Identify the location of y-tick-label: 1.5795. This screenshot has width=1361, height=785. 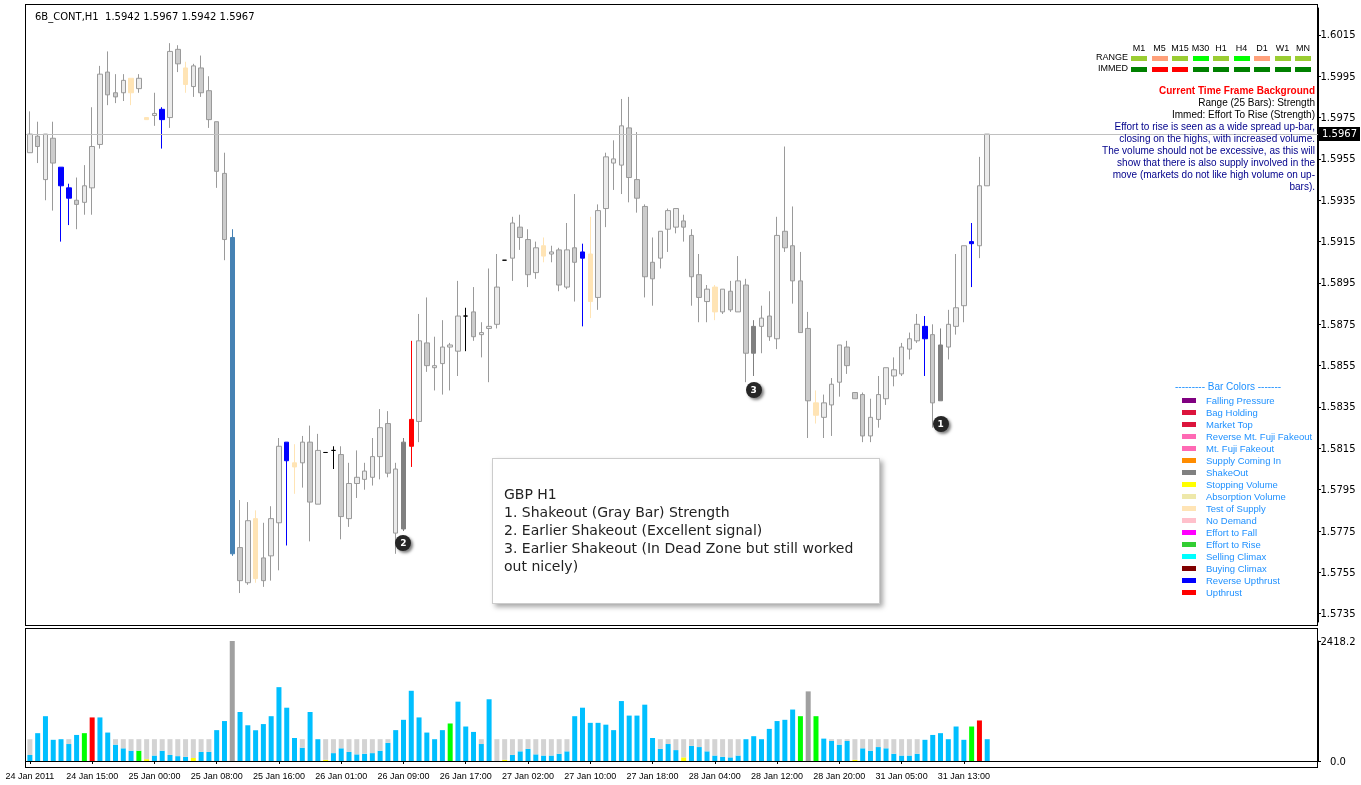
(1338, 490).